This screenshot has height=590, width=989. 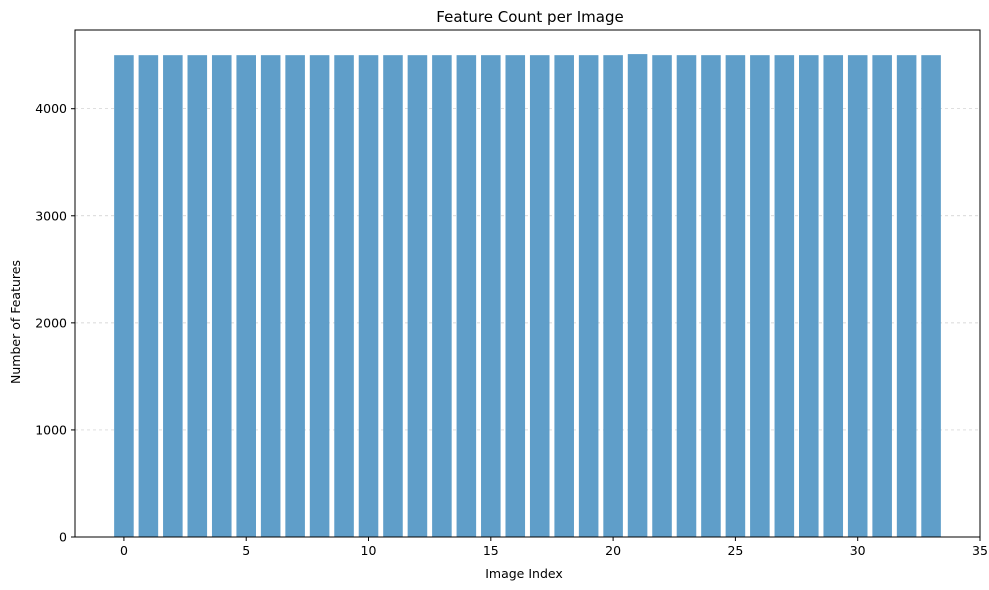 What do you see at coordinates (246, 550) in the screenshot?
I see `x-tick-label: 5` at bounding box center [246, 550].